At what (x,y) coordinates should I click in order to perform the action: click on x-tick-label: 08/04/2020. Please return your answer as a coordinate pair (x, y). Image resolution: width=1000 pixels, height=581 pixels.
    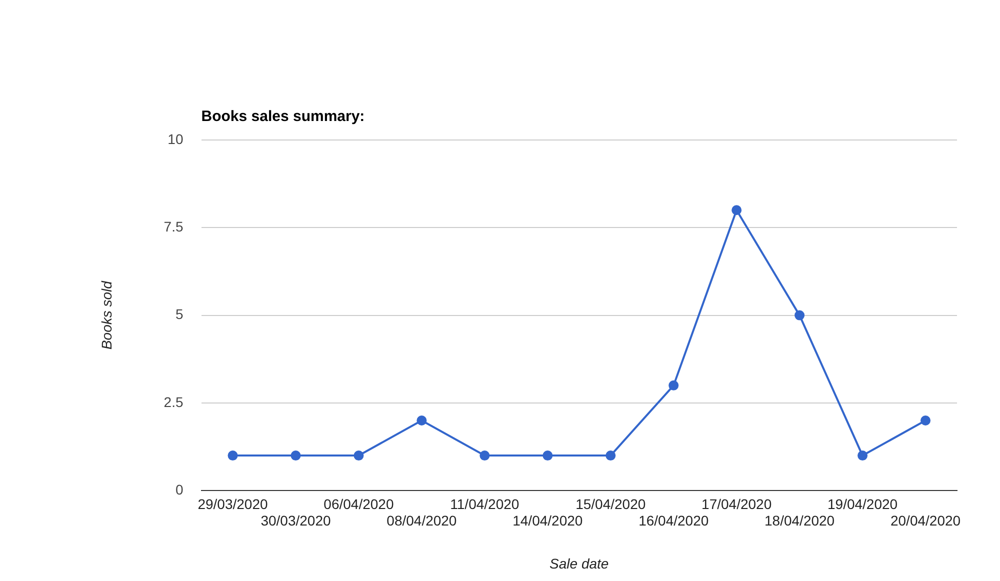
    Looking at the image, I should click on (421, 520).